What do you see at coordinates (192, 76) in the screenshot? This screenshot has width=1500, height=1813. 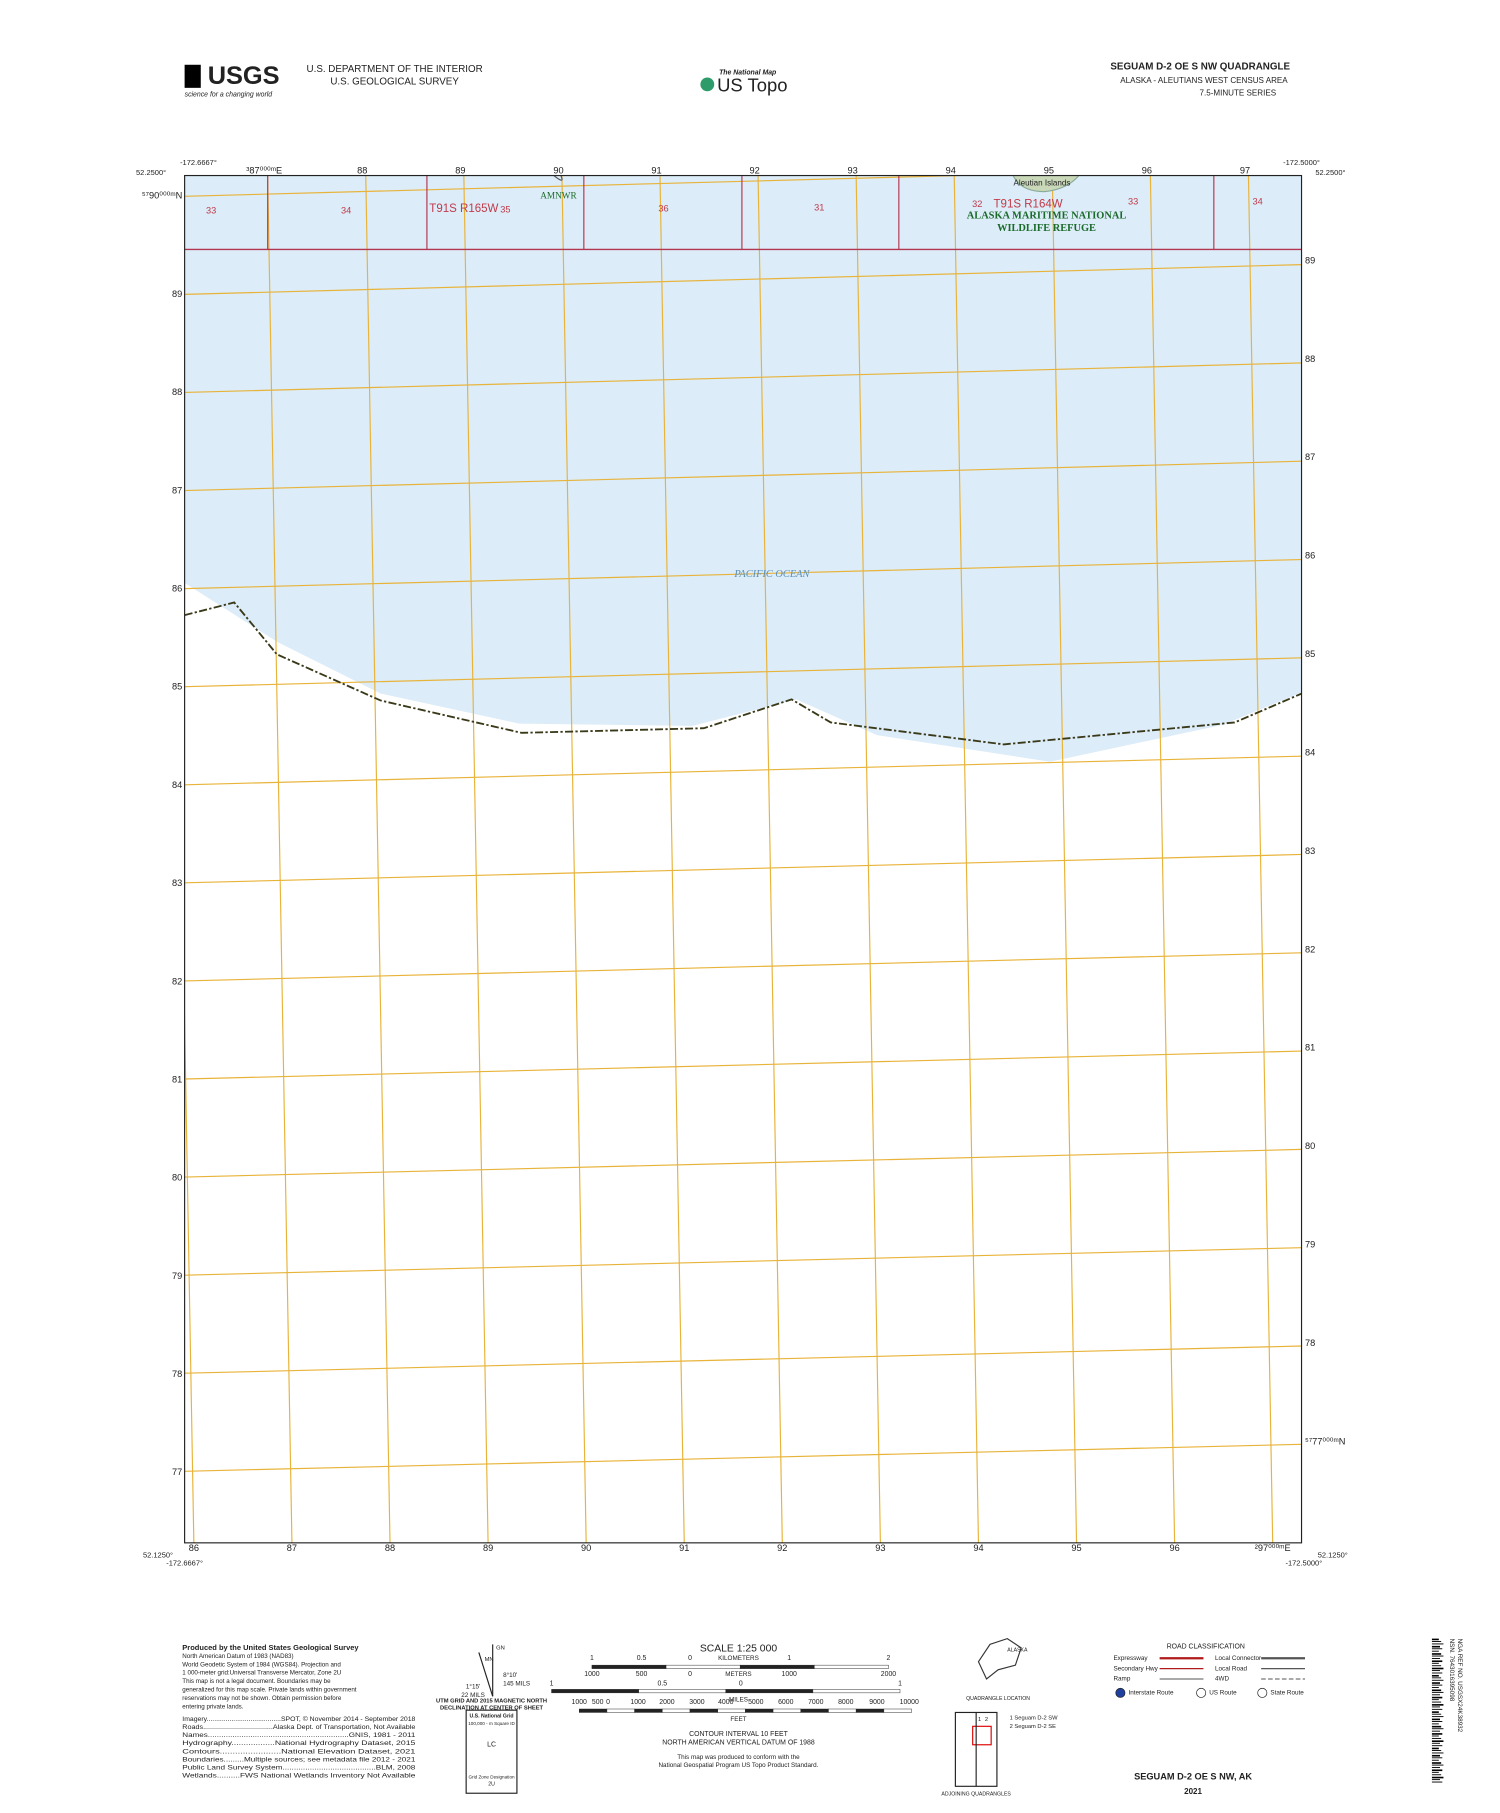 I see `logo-mark` at bounding box center [192, 76].